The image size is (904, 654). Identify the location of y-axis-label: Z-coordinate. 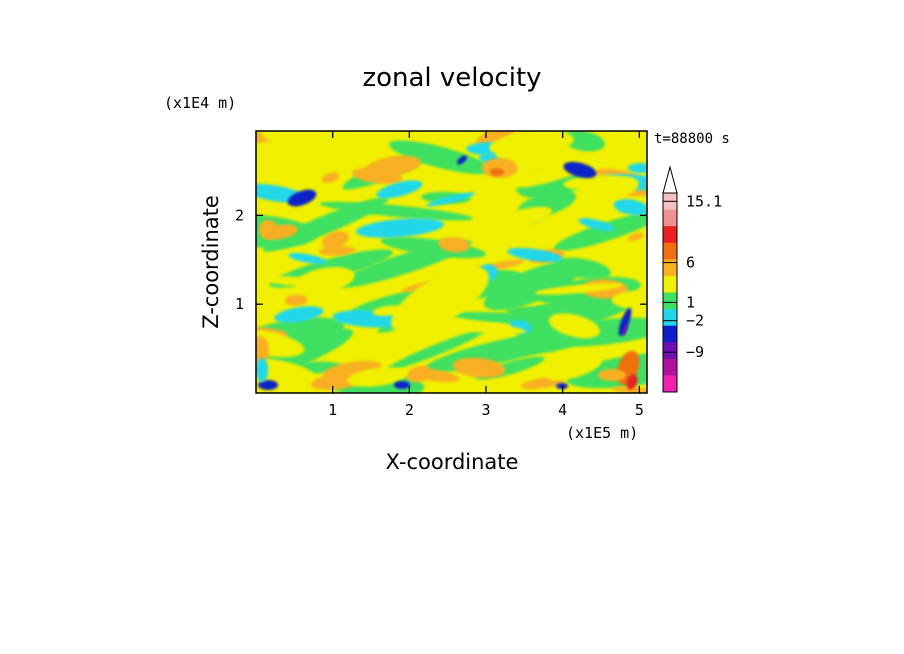
(211, 262).